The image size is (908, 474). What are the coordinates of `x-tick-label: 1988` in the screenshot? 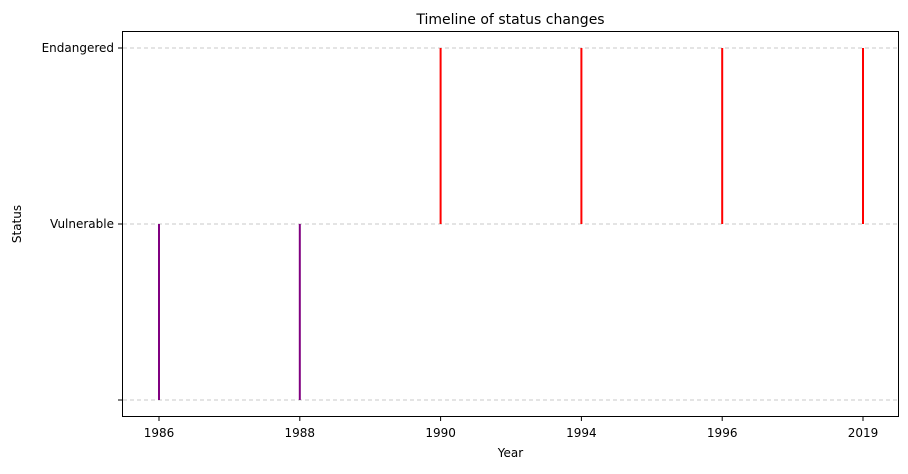 It's located at (300, 433).